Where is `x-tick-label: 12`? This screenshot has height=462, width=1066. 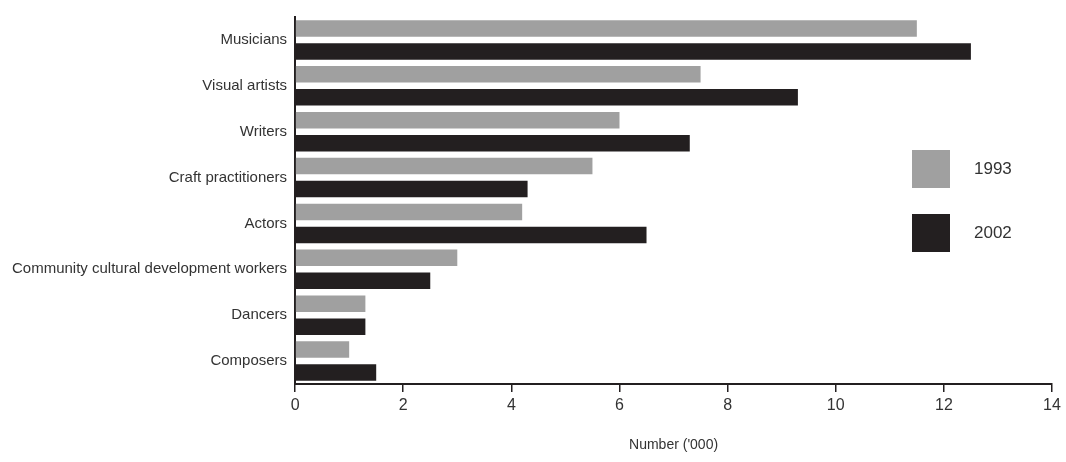
x-tick-label: 12 is located at coordinates (943, 405).